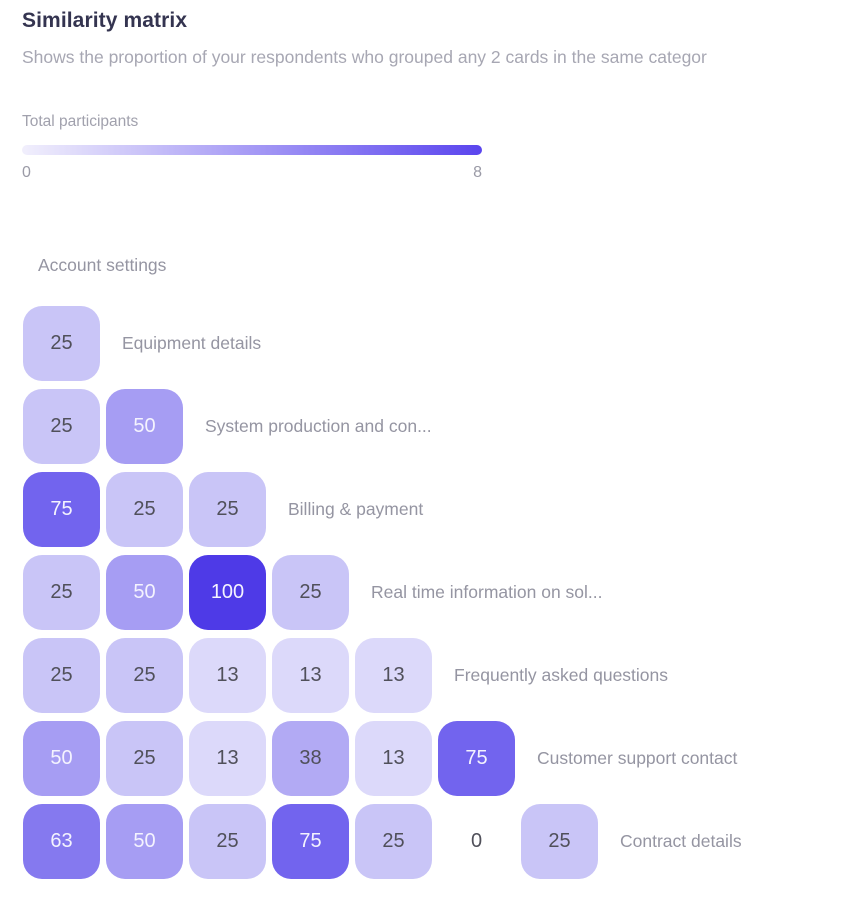 Image resolution: width=864 pixels, height=910 pixels. I want to click on matrix-row: 50 25 13 38 13 75 Customer support contact, so click(380, 758).